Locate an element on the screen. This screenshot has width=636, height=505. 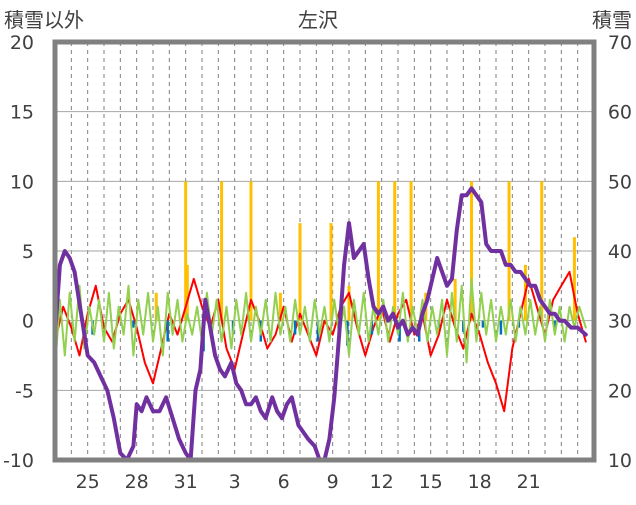
x-tick-label: 31 is located at coordinates (186, 482).